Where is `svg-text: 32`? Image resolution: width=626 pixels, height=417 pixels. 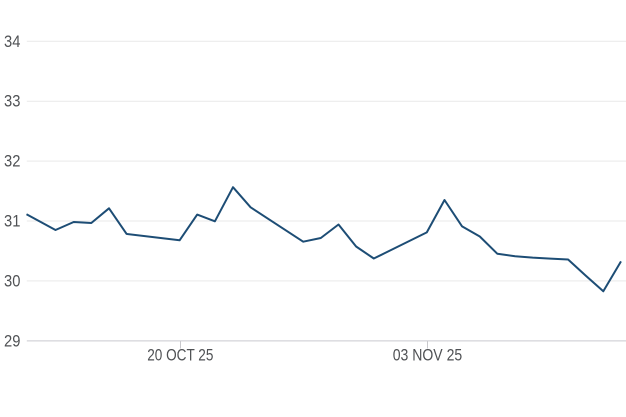 svg-text: 32 is located at coordinates (12, 161).